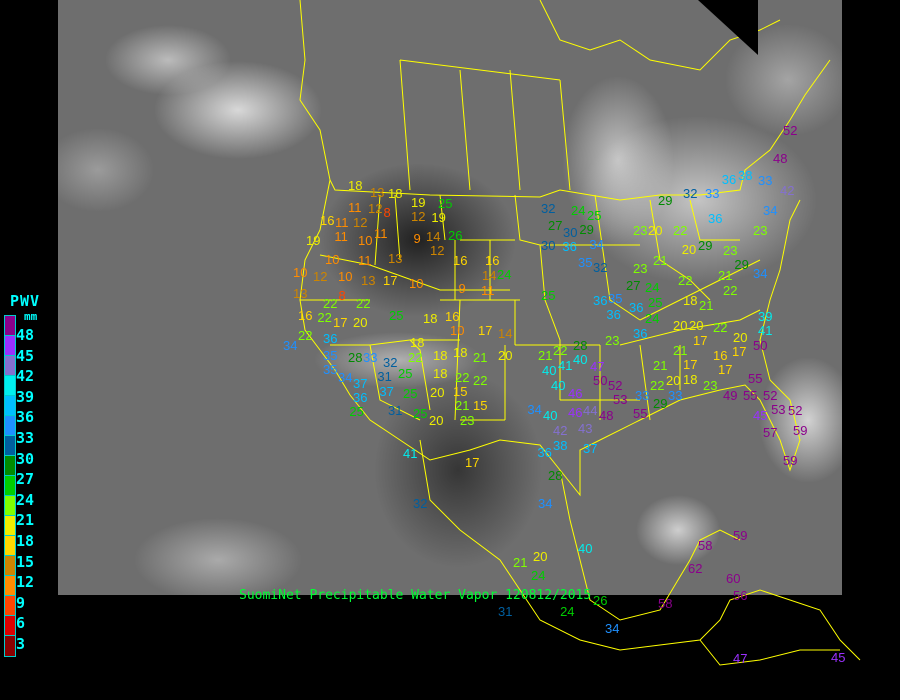  What do you see at coordinates (21, 623) in the screenshot?
I see `legend-label: 6` at bounding box center [21, 623].